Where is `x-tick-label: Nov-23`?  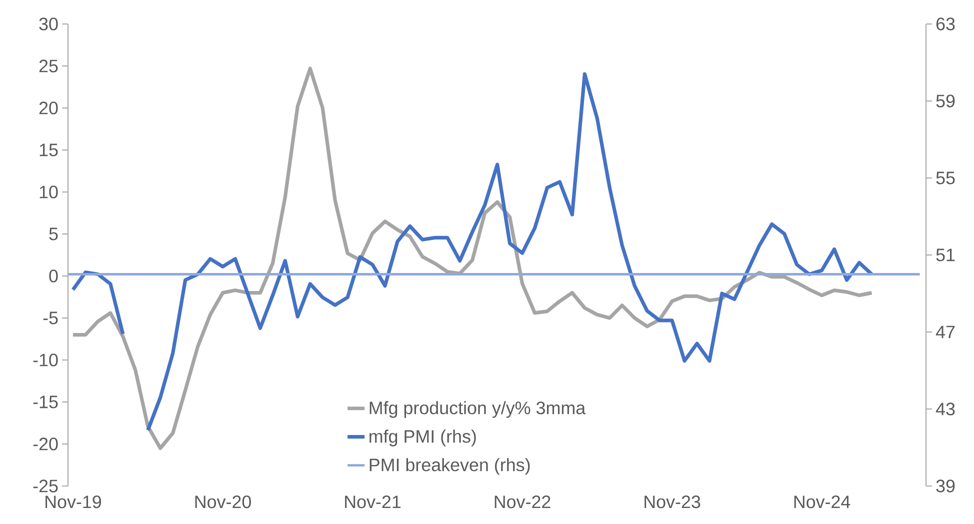
x-tick-label: Nov-23 is located at coordinates (672, 502).